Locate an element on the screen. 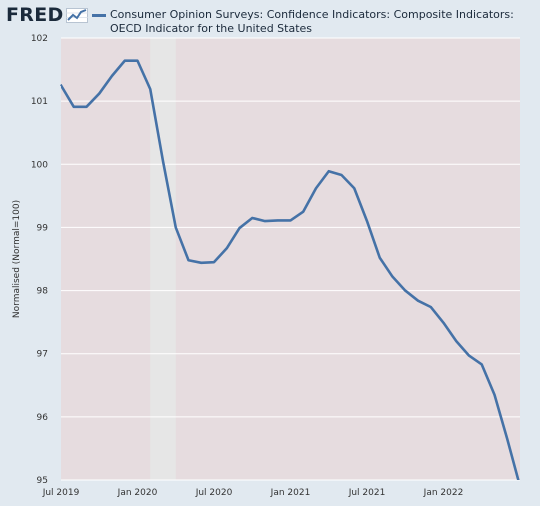 This screenshot has height=506, width=540. x-tick-label: Jul 2019 is located at coordinates (61, 493).